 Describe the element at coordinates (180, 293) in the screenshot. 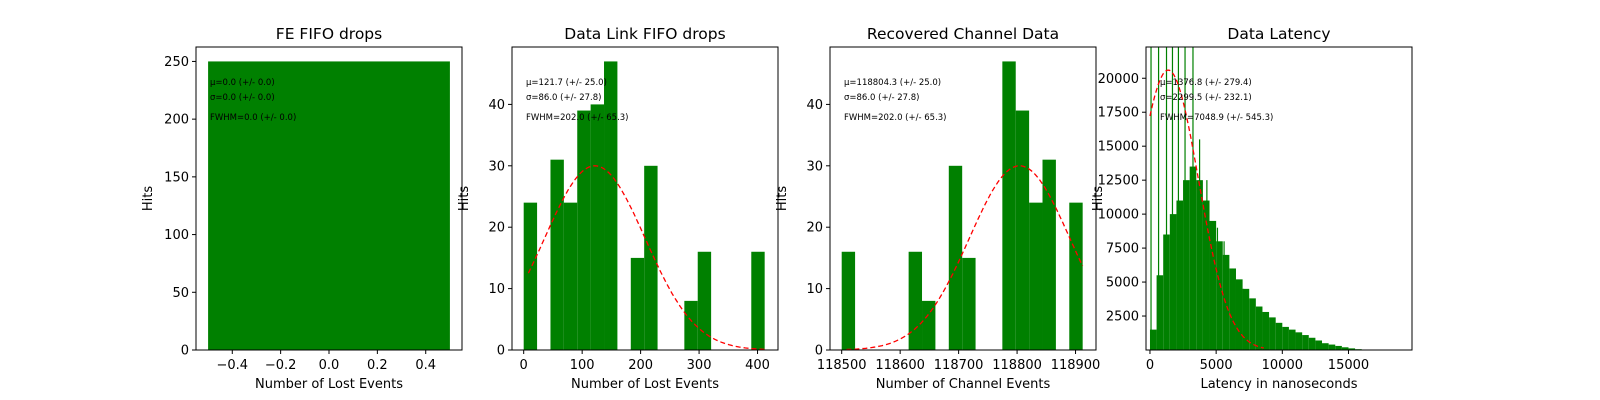

I see `y-tick-label: 50` at that location.